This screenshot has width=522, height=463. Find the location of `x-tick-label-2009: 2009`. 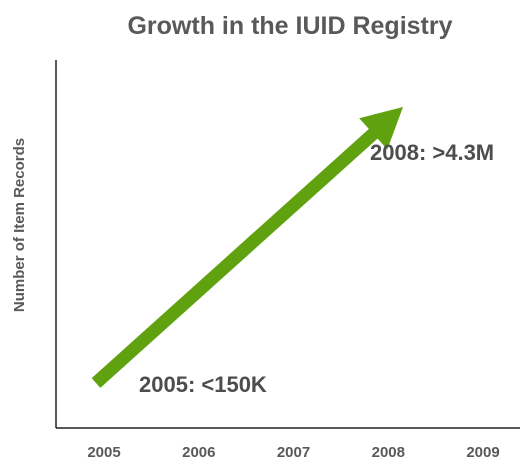

x-tick-label-2009: 2009 is located at coordinates (482, 452).